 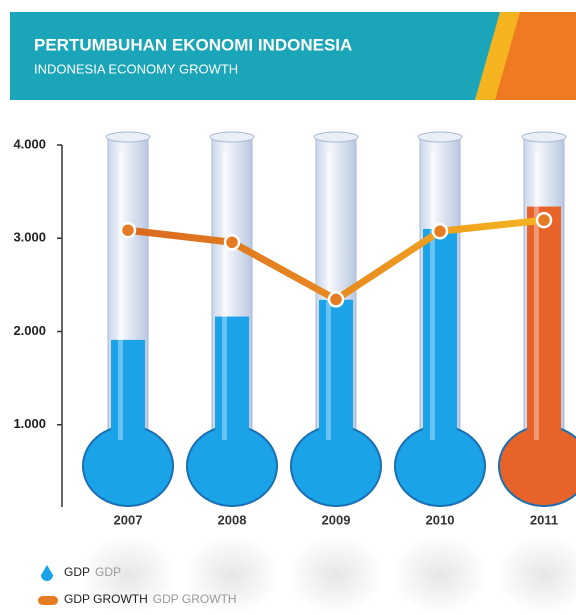 I want to click on legend-label: GDP GROWTH, so click(x=106, y=599).